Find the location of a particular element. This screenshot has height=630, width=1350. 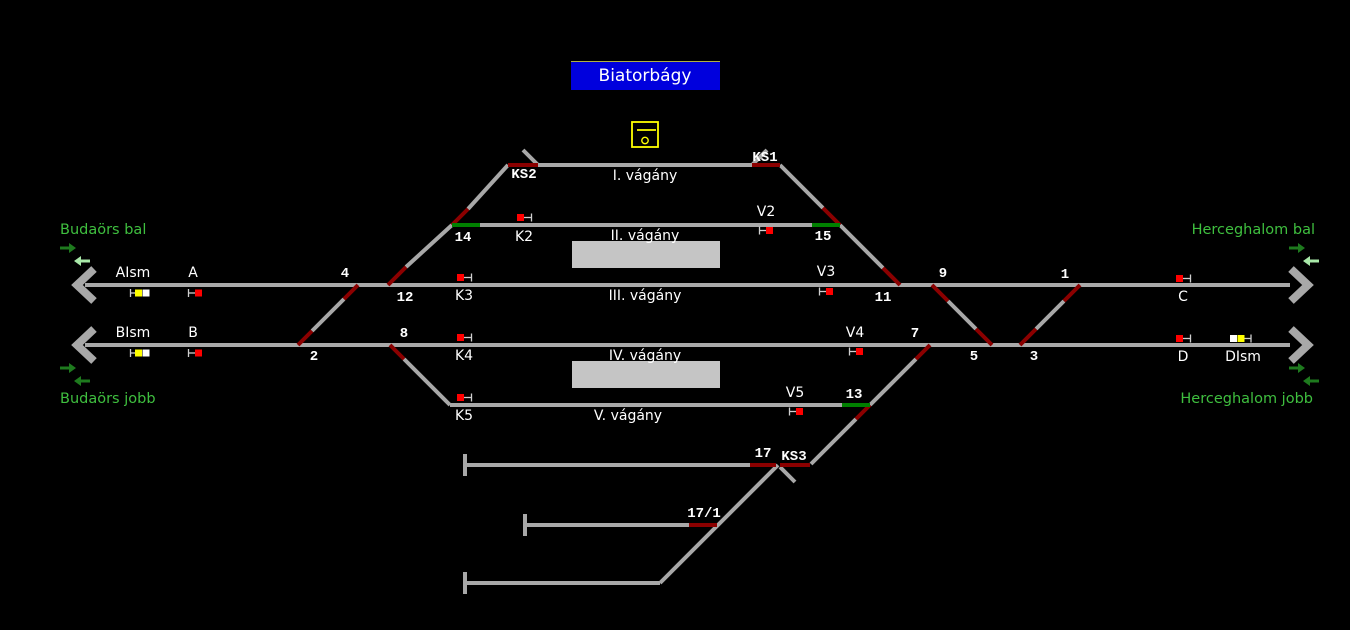

switch-17-label: 17 is located at coordinates (763, 454).